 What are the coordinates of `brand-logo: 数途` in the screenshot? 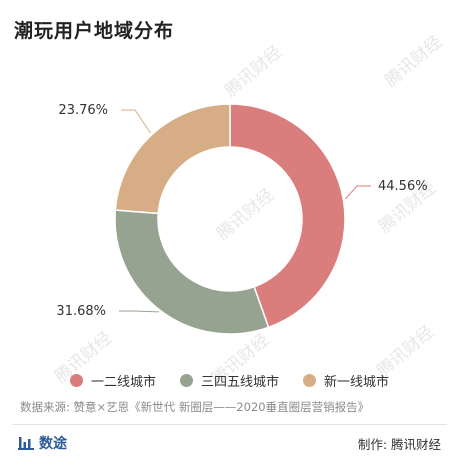 It's located at (42, 443).